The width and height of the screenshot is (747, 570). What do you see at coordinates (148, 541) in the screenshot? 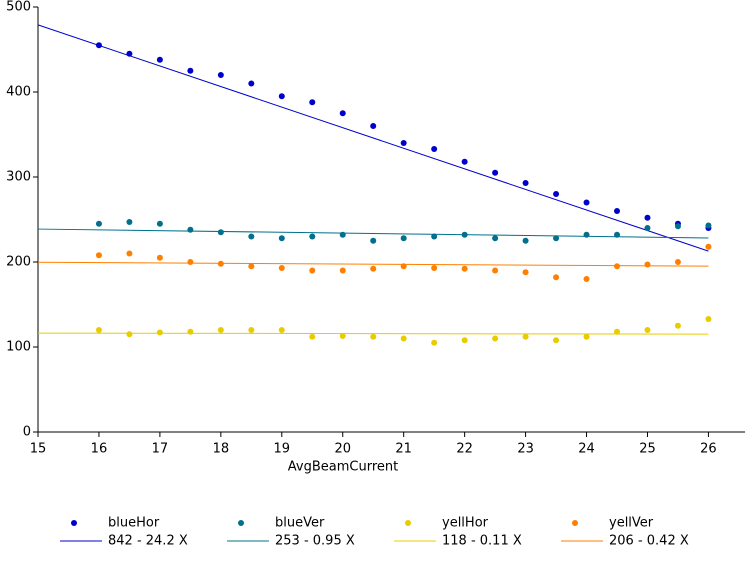
I see `legend-fit-label: 842 - 24.2 X` at bounding box center [148, 541].